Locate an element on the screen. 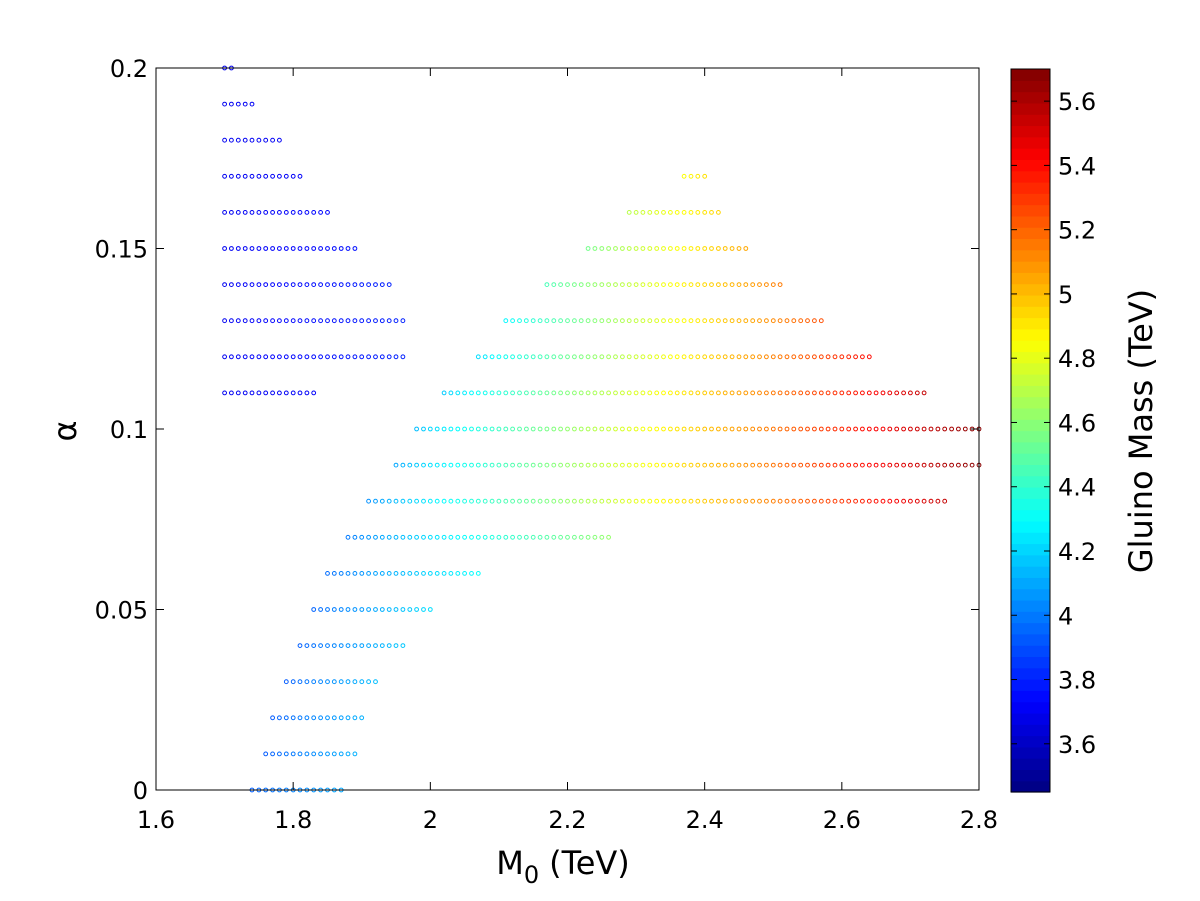 The image size is (1200, 901). y-tick-label: 0.15 is located at coordinates (121, 250).